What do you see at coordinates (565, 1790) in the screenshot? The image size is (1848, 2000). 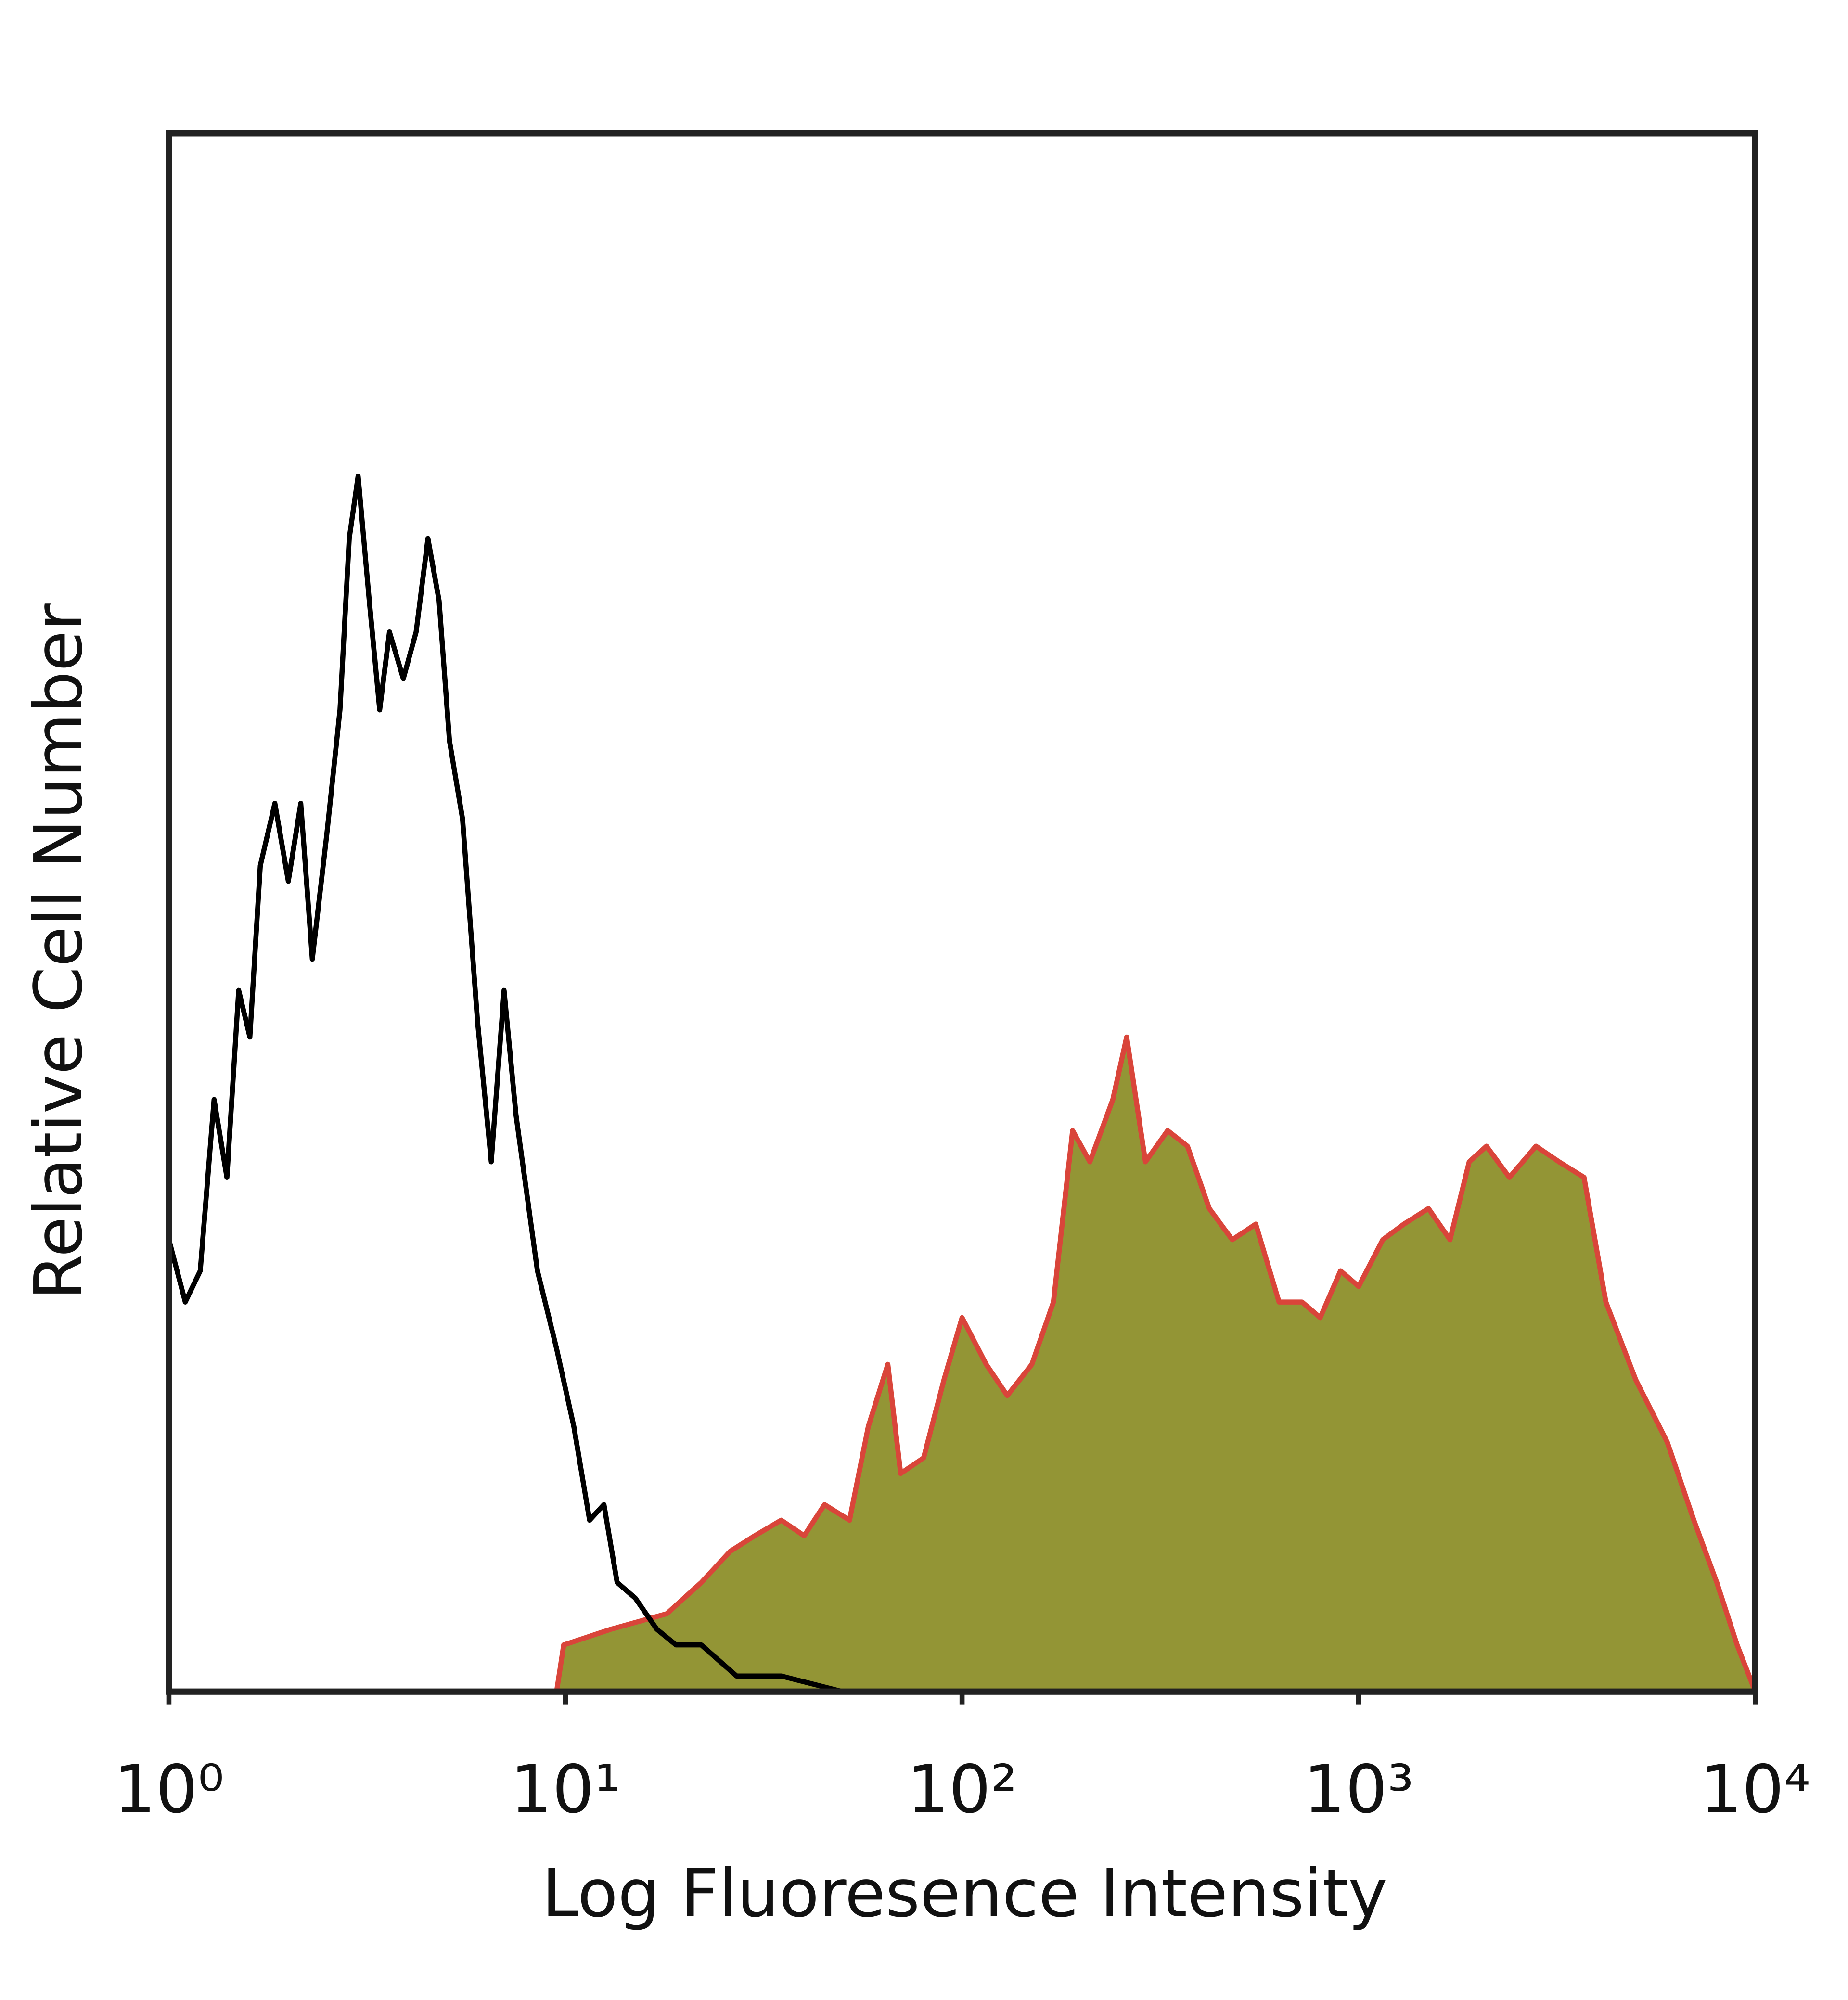 I see `x-tick-label: 10¹` at bounding box center [565, 1790].